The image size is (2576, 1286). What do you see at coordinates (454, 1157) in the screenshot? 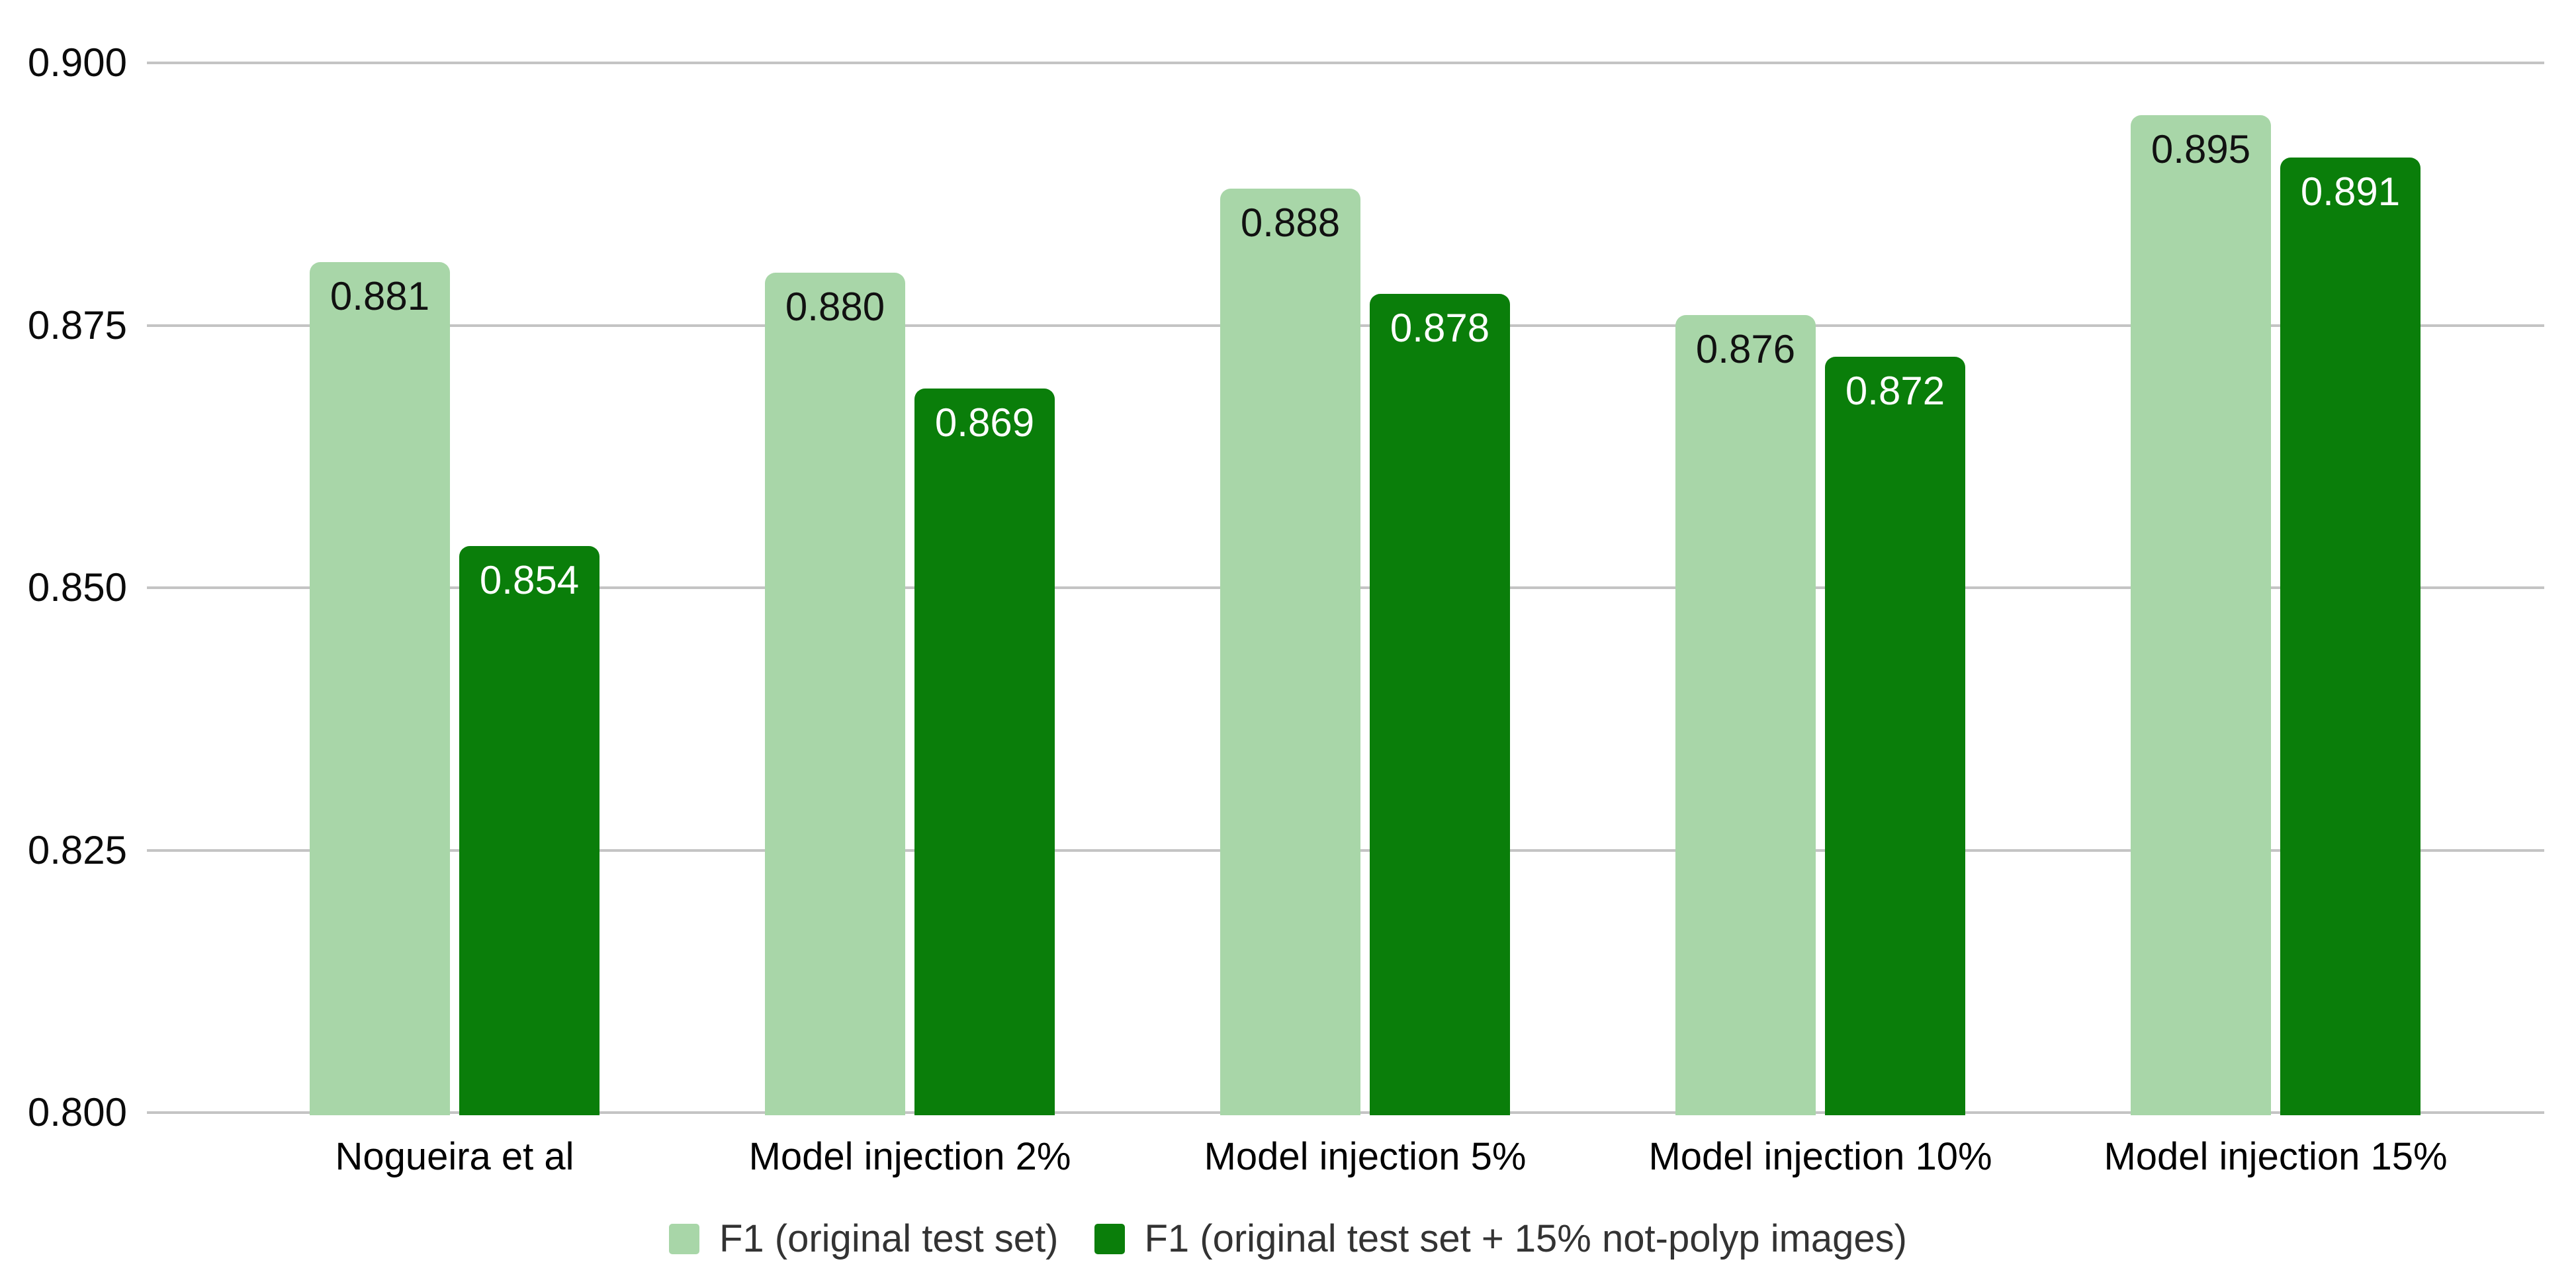
I see `x-axis-label: Nogueira et al` at bounding box center [454, 1157].